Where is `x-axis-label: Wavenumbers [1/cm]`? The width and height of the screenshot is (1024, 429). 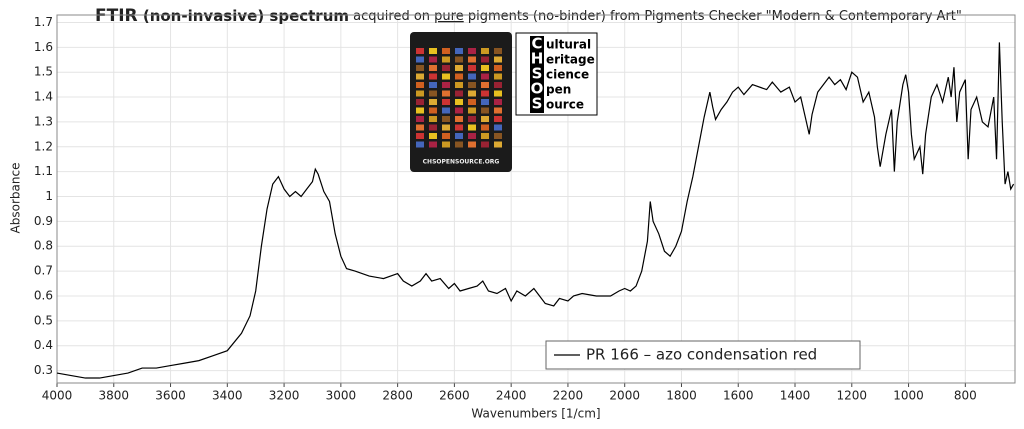 x-axis-label: Wavenumbers [1/cm] is located at coordinates (535, 414).